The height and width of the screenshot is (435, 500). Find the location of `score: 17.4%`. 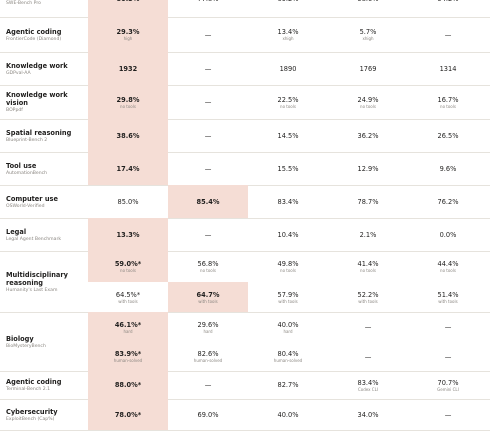

score: 17.4% is located at coordinates (128, 168).